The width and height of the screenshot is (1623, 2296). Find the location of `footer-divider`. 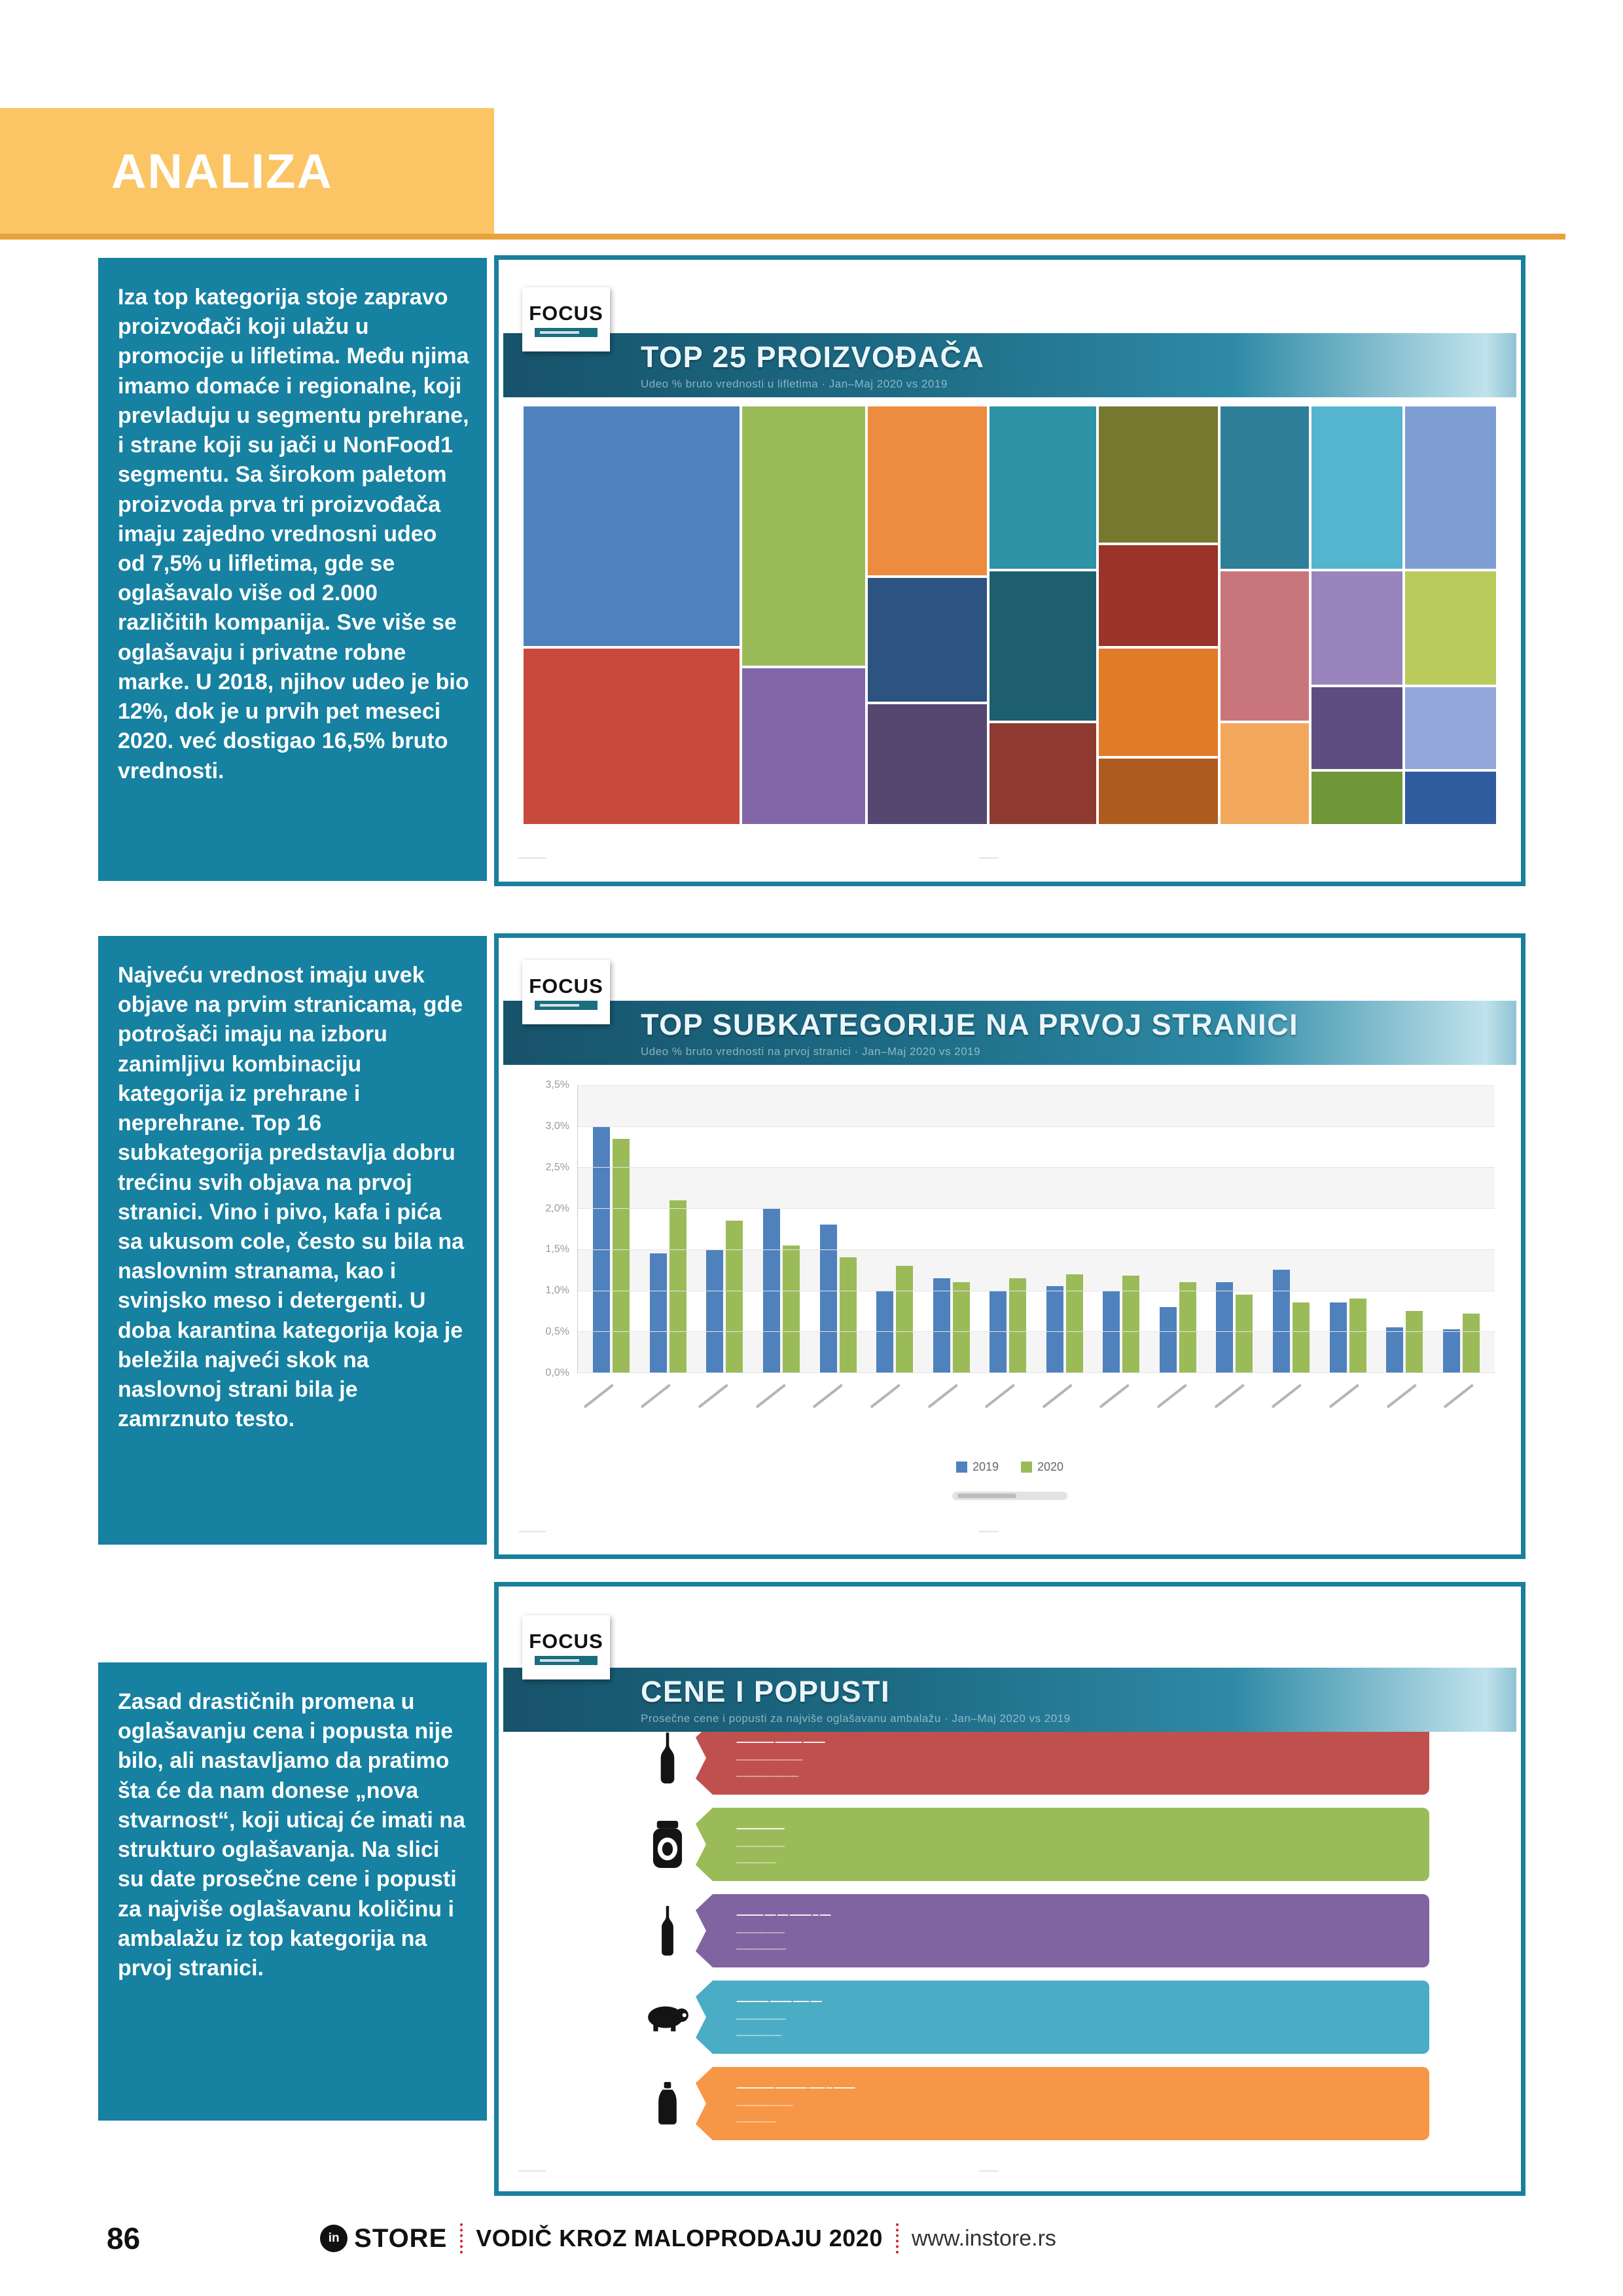

footer-divider is located at coordinates (462, 2238).